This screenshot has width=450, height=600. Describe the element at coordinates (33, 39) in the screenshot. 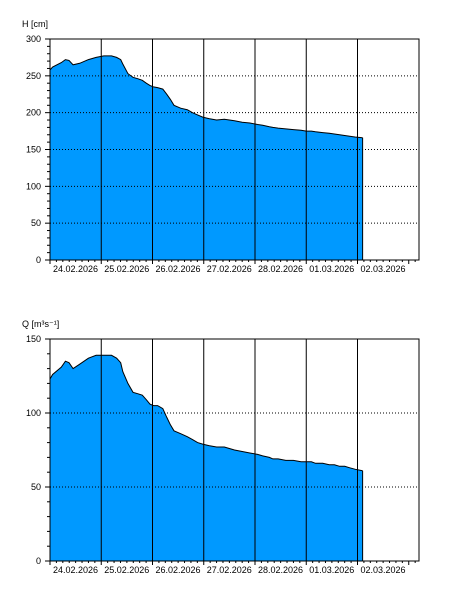

I see `y-tick-label: 300` at that location.